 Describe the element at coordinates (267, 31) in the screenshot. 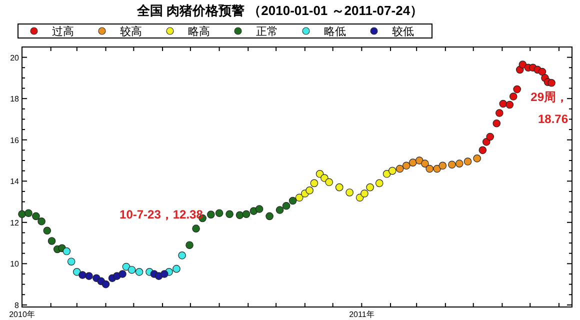

I see `legend-label: 正常` at that location.